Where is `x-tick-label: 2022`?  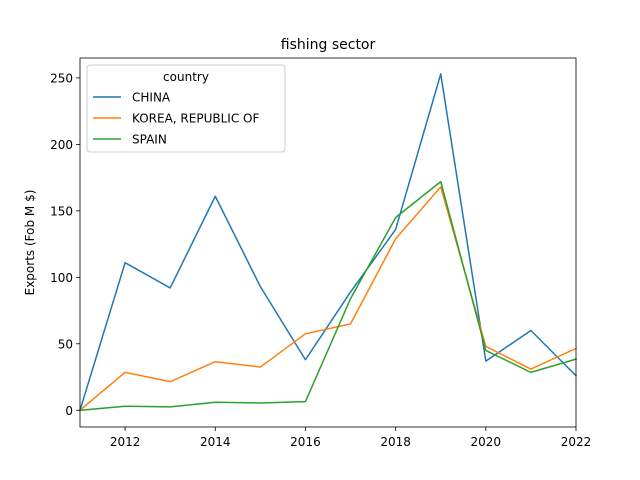
x-tick-label: 2022 is located at coordinates (576, 442).